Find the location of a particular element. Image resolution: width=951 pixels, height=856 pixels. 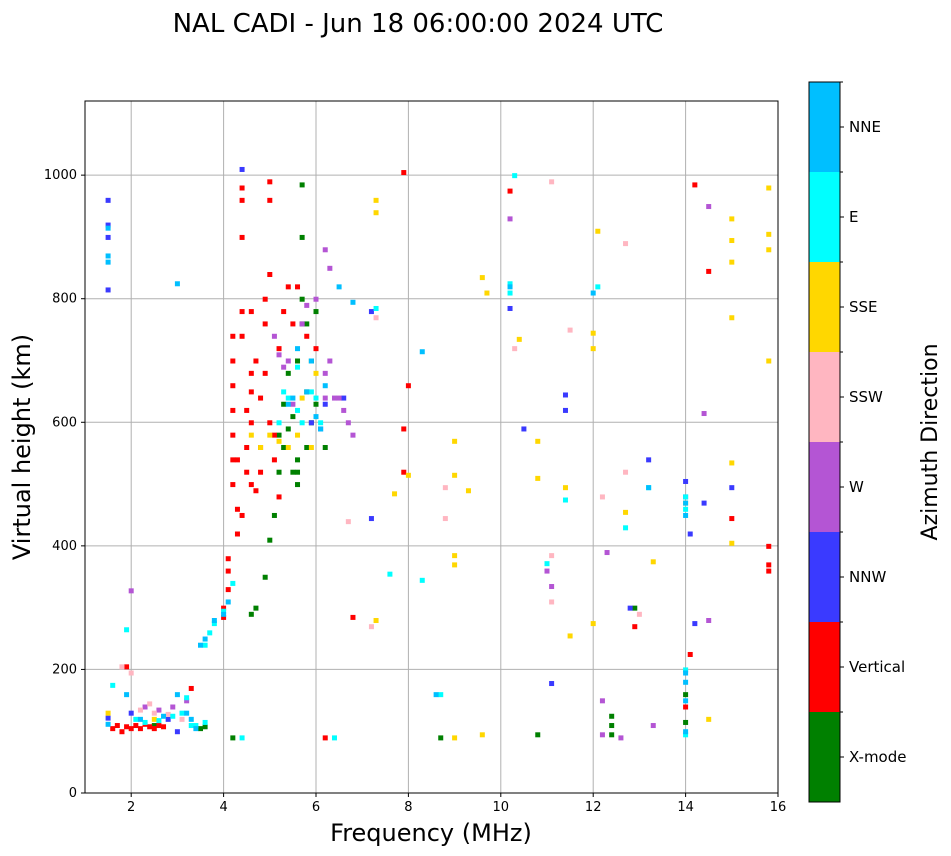

y-axis-label: Virtual height (km) is located at coordinates (22, 447).